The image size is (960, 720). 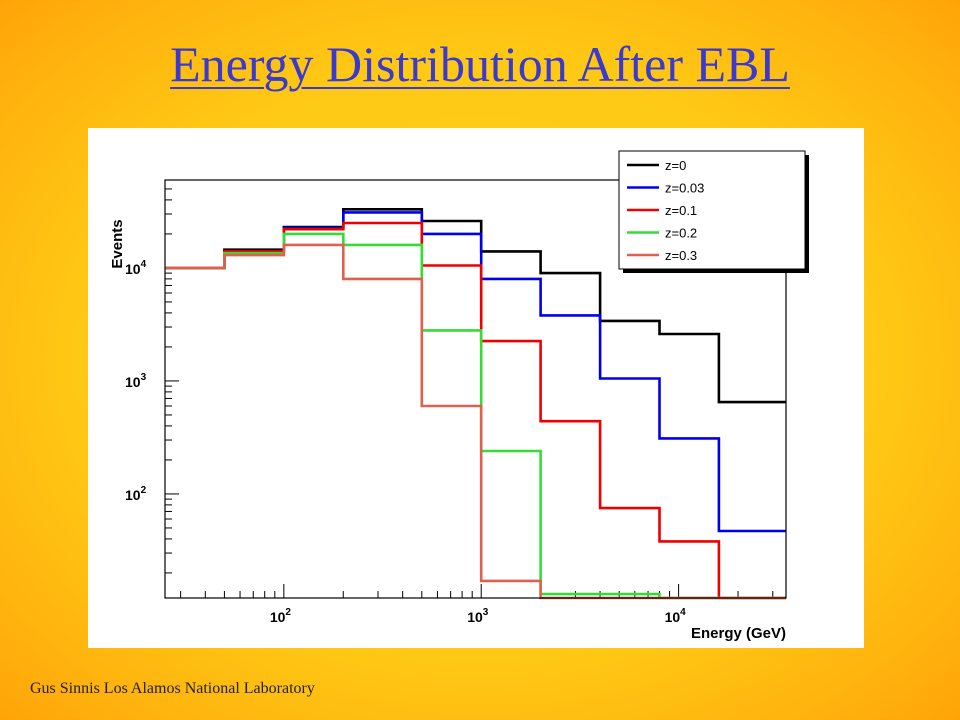 What do you see at coordinates (675, 165) in the screenshot?
I see `legend-label-0: z=0` at bounding box center [675, 165].